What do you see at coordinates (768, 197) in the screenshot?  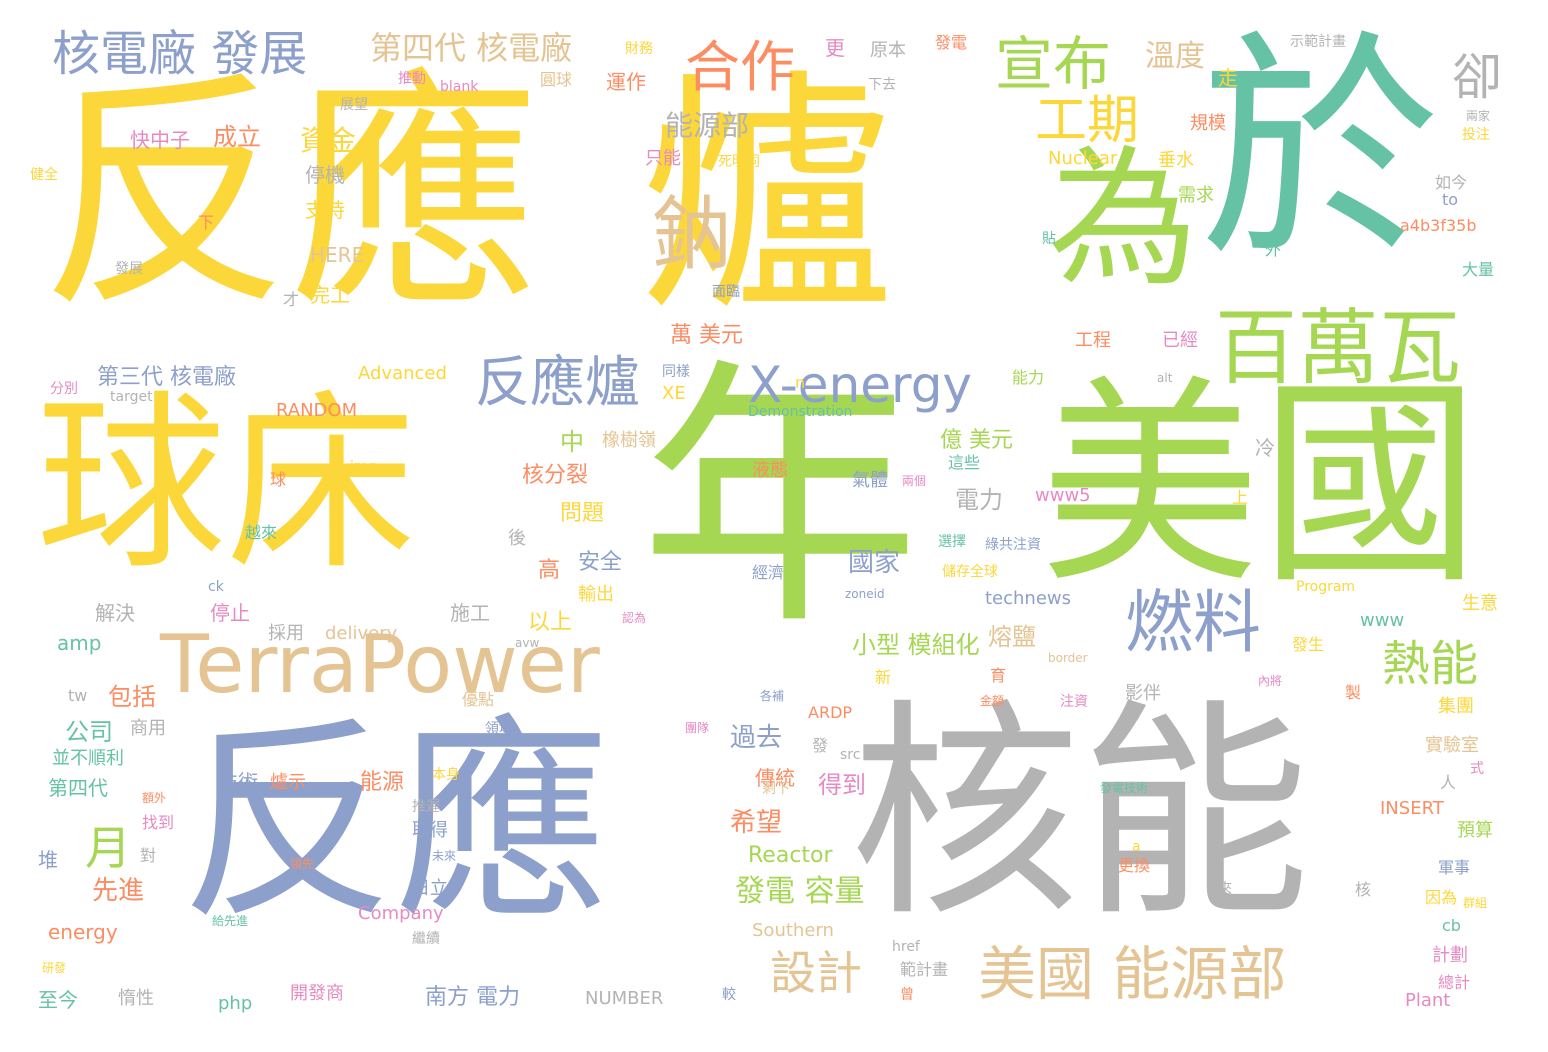 I see `word-lu: 爐` at bounding box center [768, 197].